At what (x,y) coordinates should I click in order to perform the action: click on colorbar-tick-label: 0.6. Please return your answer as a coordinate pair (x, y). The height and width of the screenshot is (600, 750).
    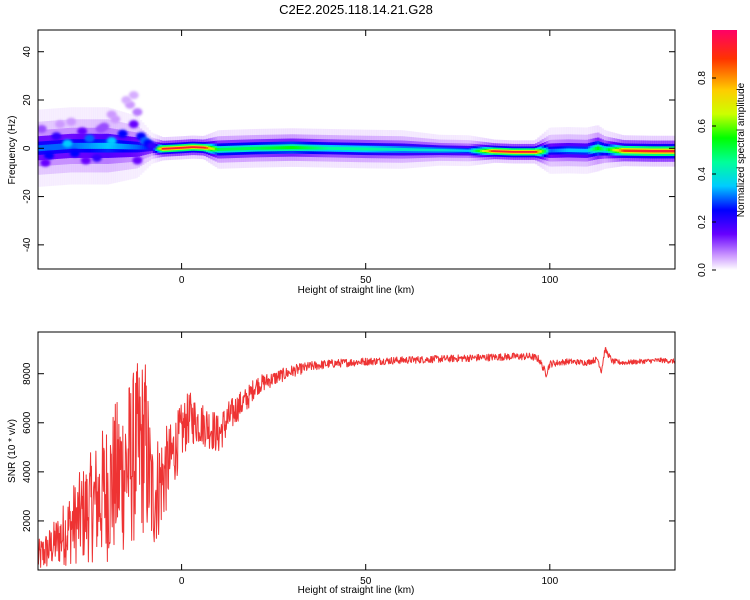
    Looking at the image, I should click on (702, 126).